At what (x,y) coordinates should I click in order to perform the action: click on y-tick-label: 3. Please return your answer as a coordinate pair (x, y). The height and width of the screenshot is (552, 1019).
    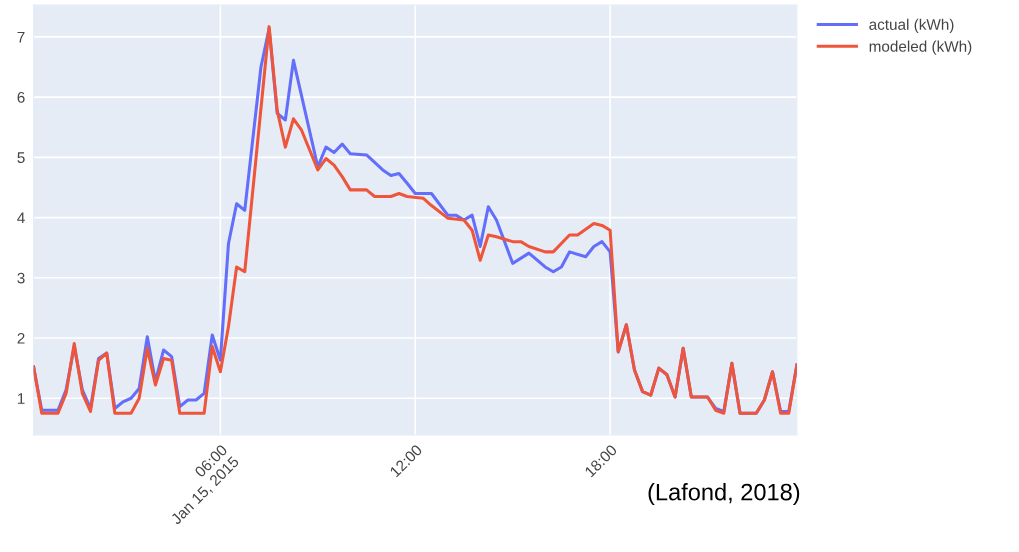
    Looking at the image, I should click on (21, 278).